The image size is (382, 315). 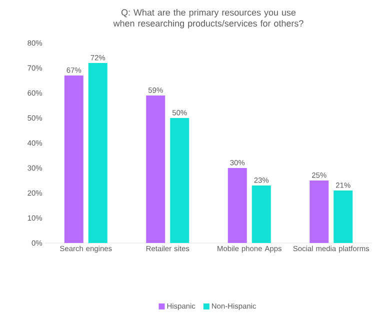 I want to click on chart-title: Q: What are the primary resources you use when researching products/services for others?, so click(x=208, y=18).